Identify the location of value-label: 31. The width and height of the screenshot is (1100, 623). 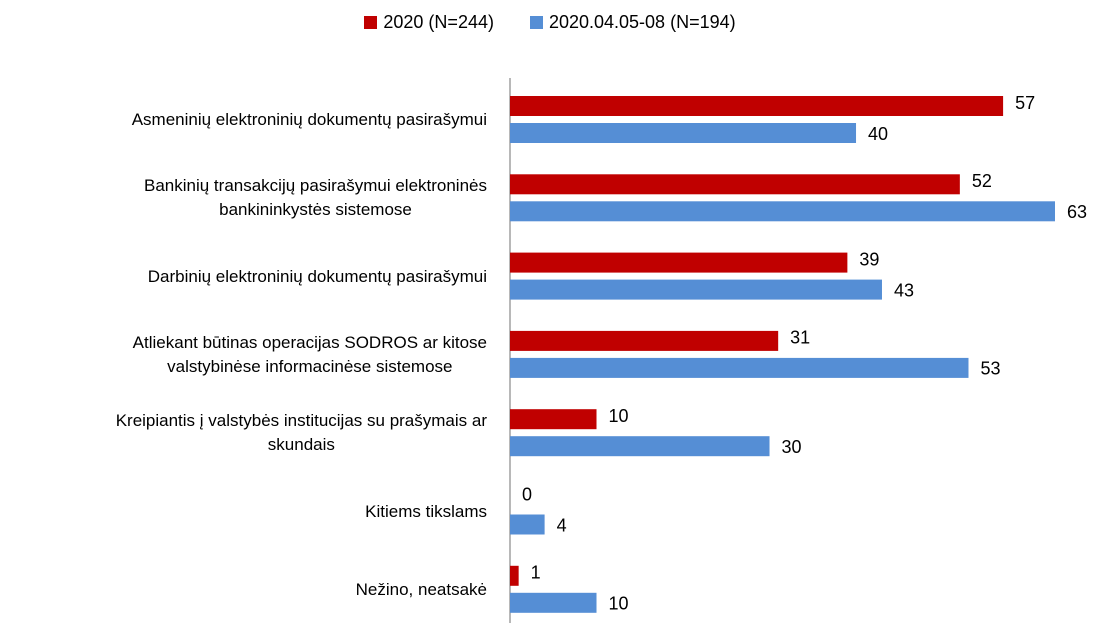
(800, 338).